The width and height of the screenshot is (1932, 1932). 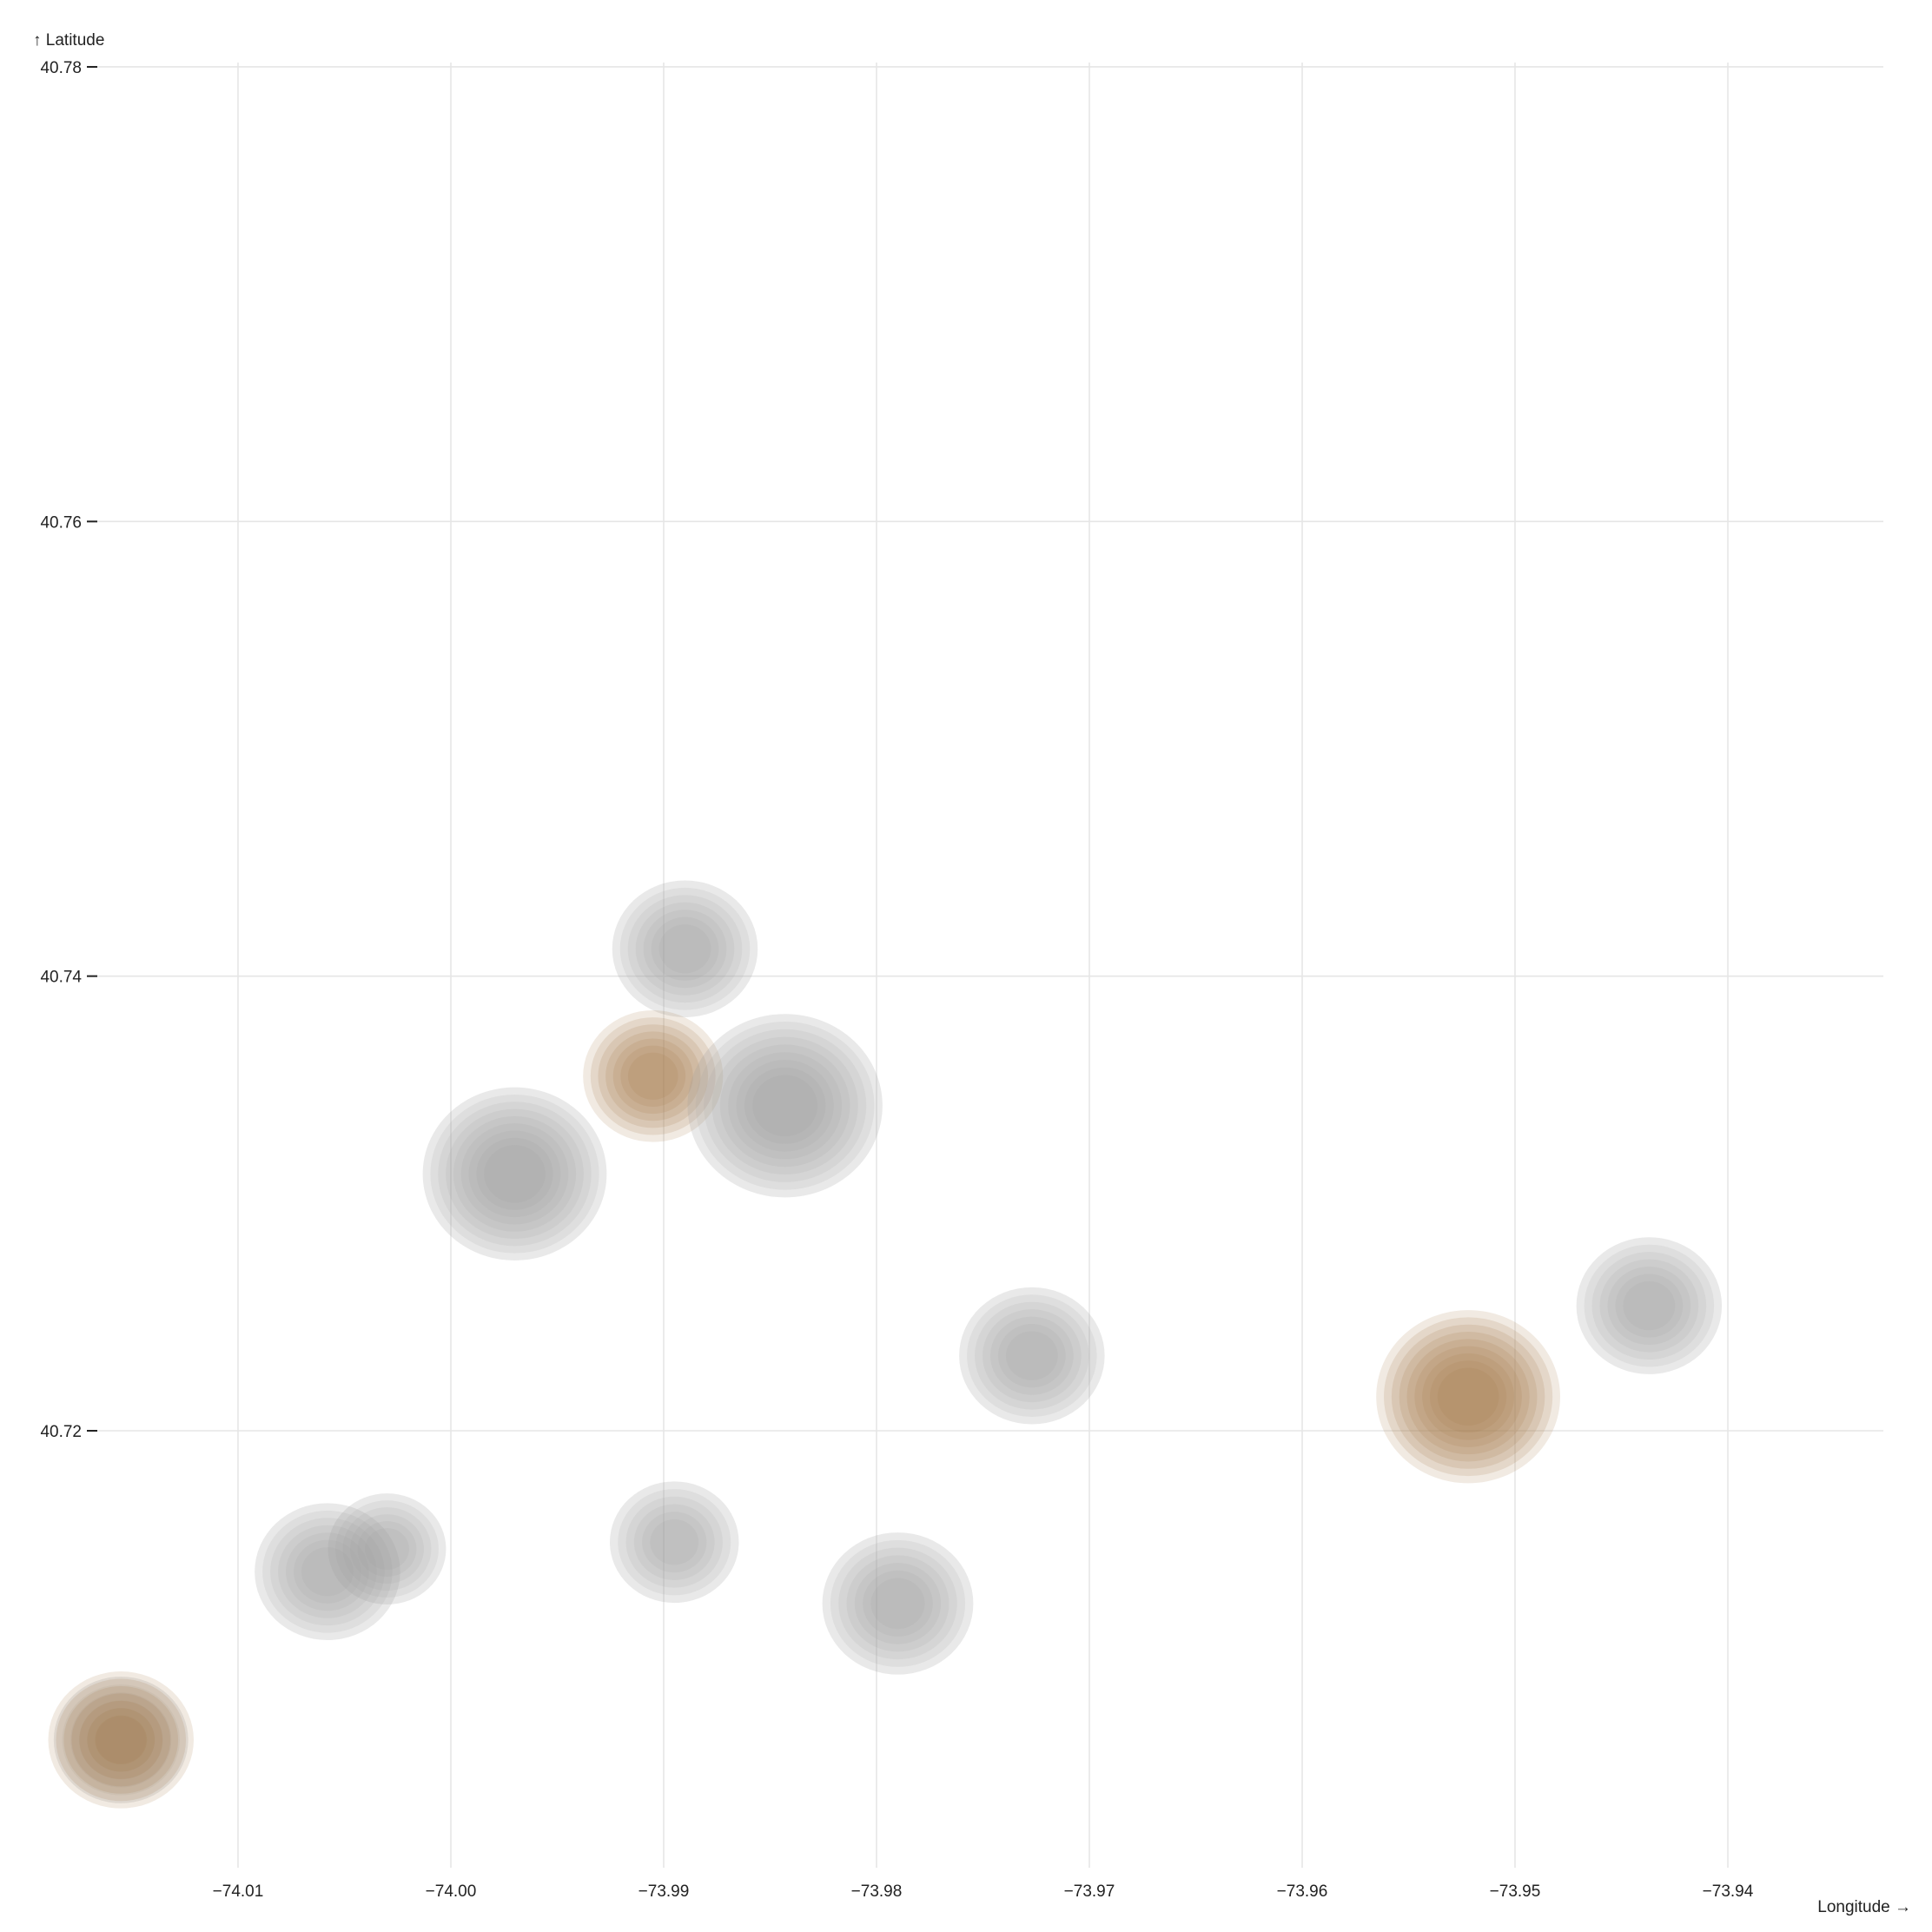 What do you see at coordinates (877, 1891) in the screenshot?
I see `x-tick-label: −73.98` at bounding box center [877, 1891].